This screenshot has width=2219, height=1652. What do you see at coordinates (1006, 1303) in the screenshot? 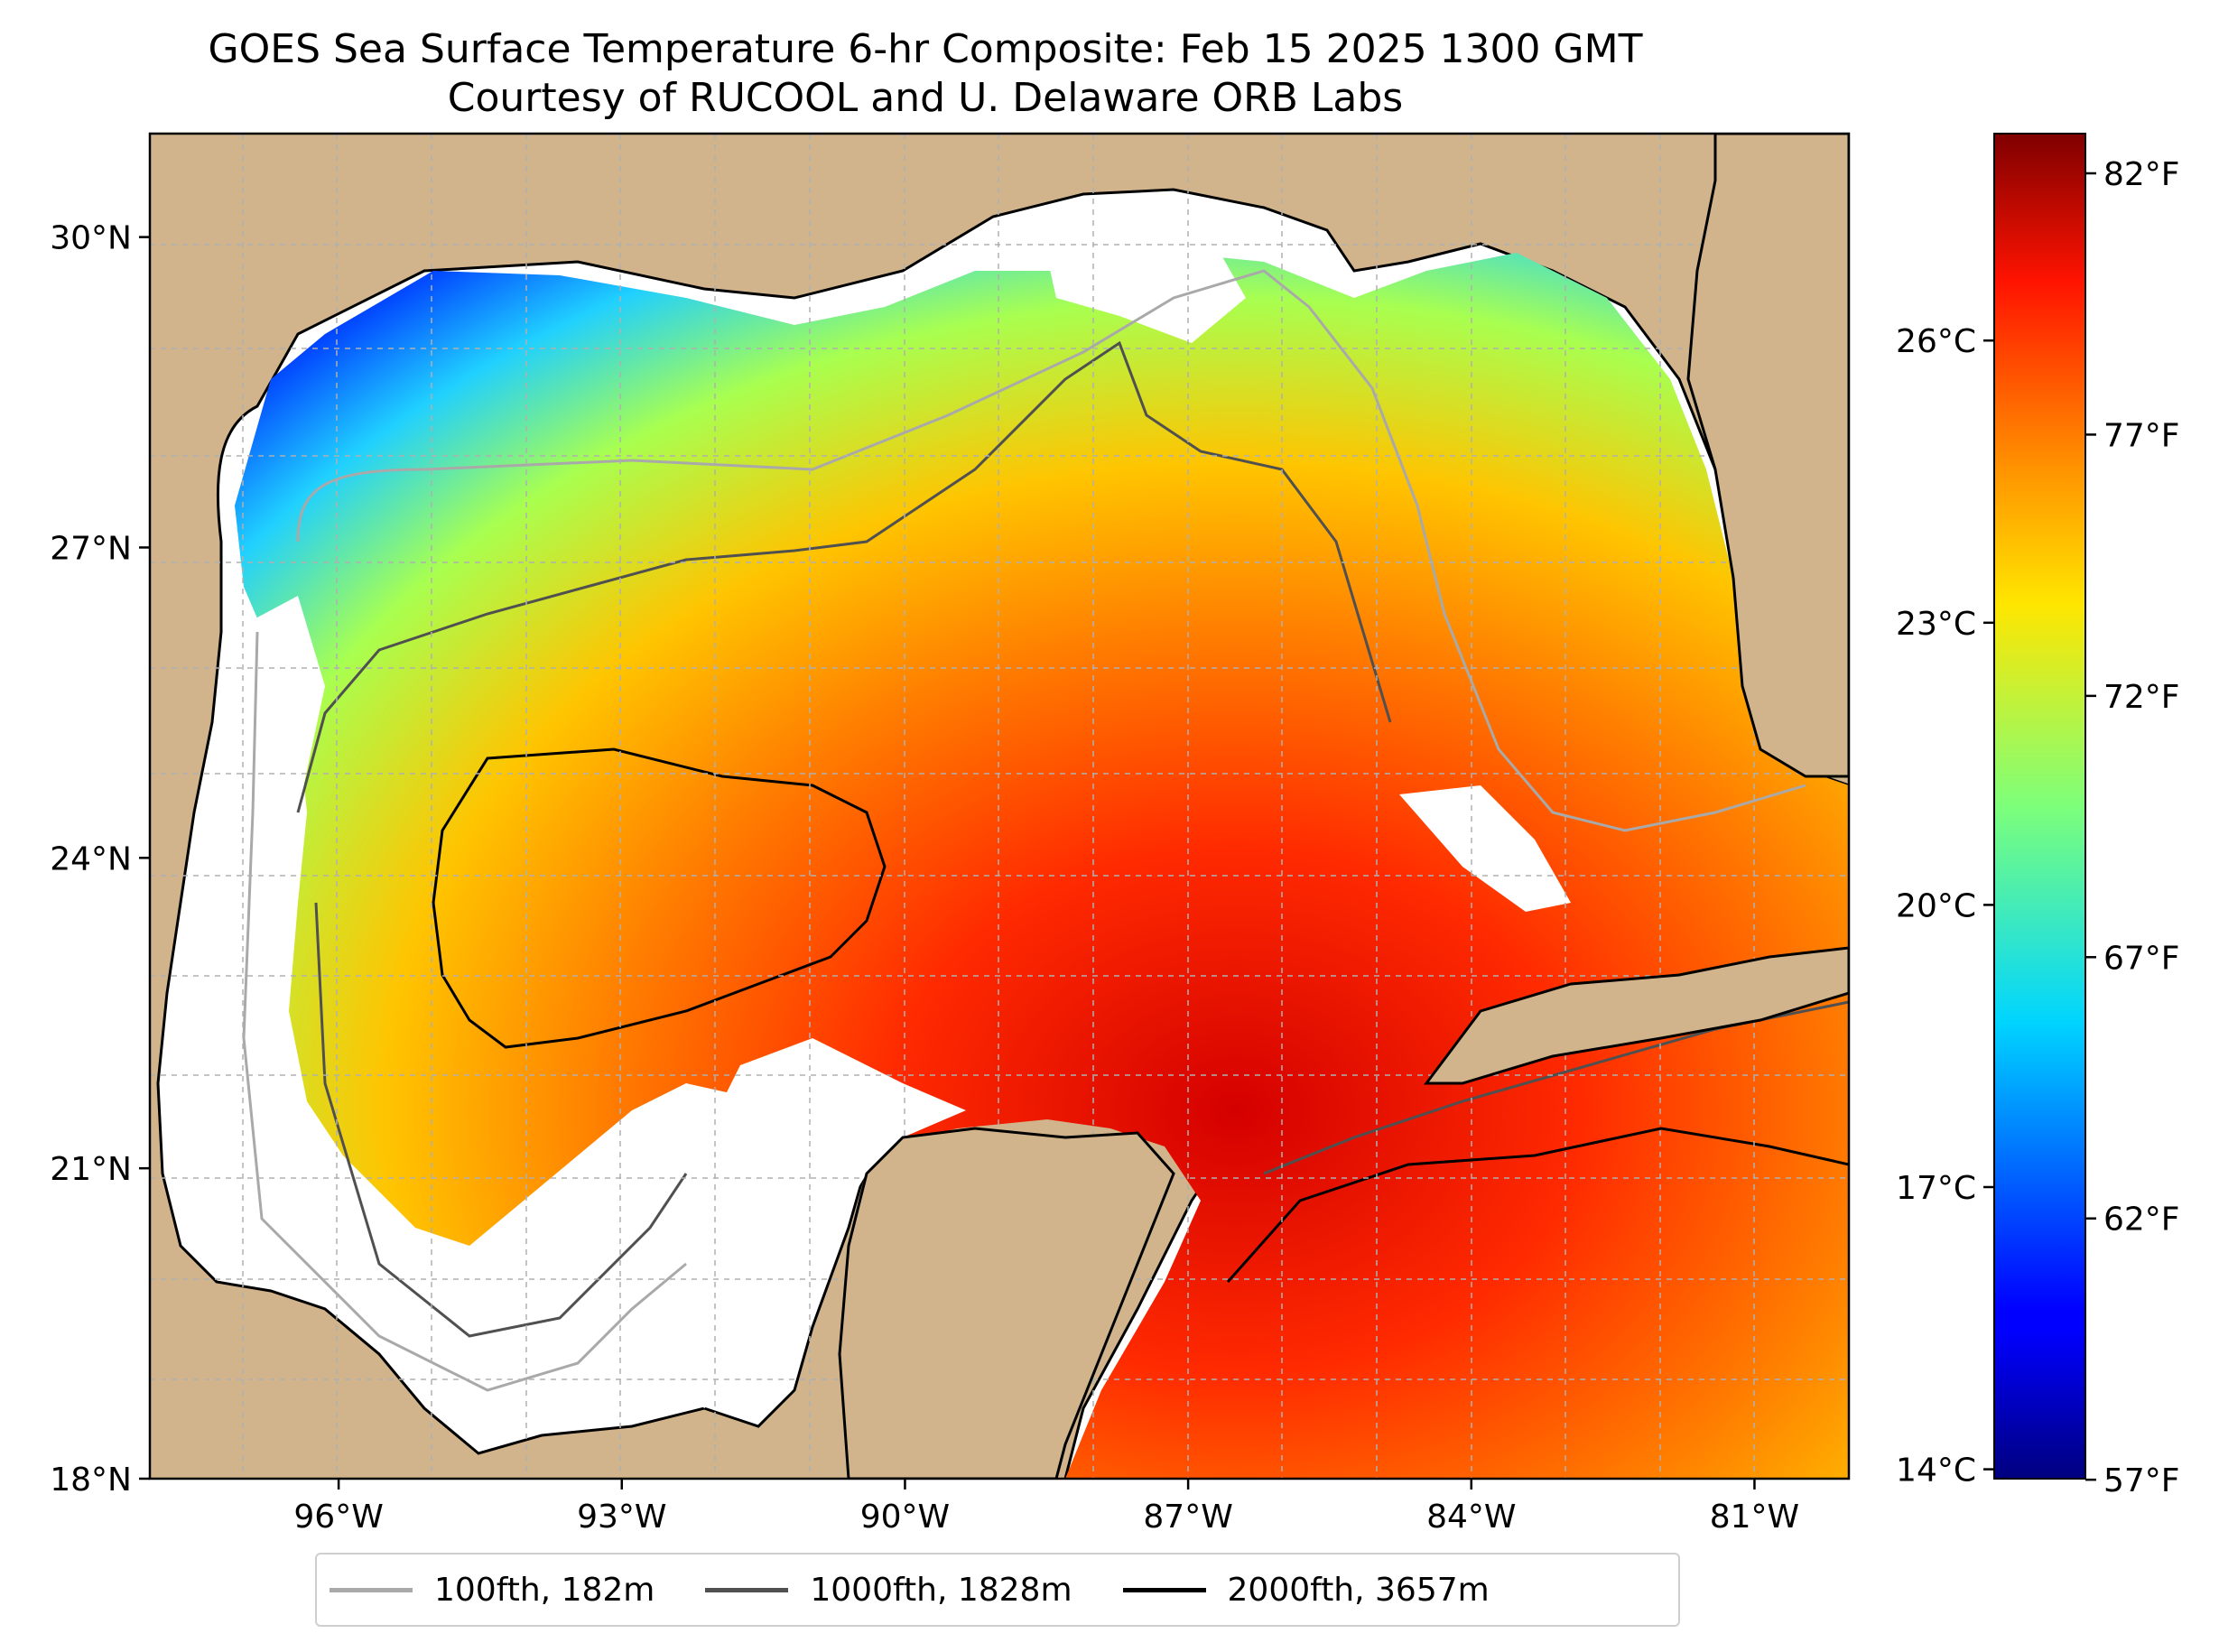
I see `land-yucatan` at bounding box center [1006, 1303].